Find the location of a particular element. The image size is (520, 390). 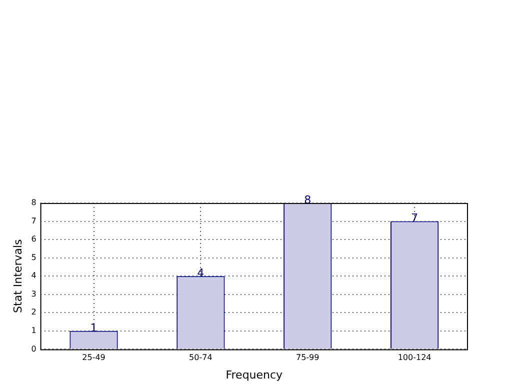

y-tick-label: 1 is located at coordinates (33, 331).